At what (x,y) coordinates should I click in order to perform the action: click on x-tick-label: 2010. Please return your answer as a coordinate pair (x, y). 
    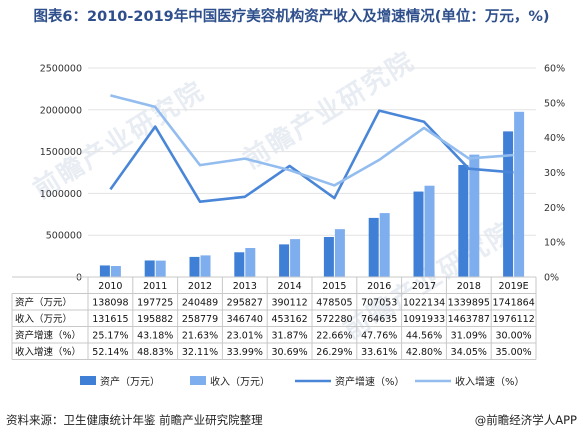
    Looking at the image, I should click on (110, 286).